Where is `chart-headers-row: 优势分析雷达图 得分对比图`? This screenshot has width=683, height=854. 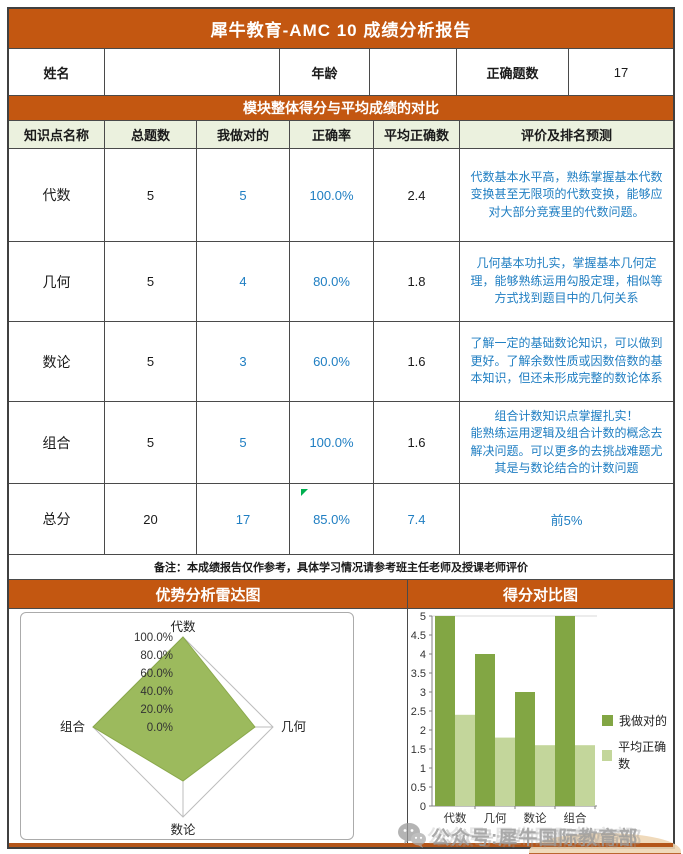 chart-headers-row: 优势分析雷达图 得分对比图 is located at coordinates (341, 594).